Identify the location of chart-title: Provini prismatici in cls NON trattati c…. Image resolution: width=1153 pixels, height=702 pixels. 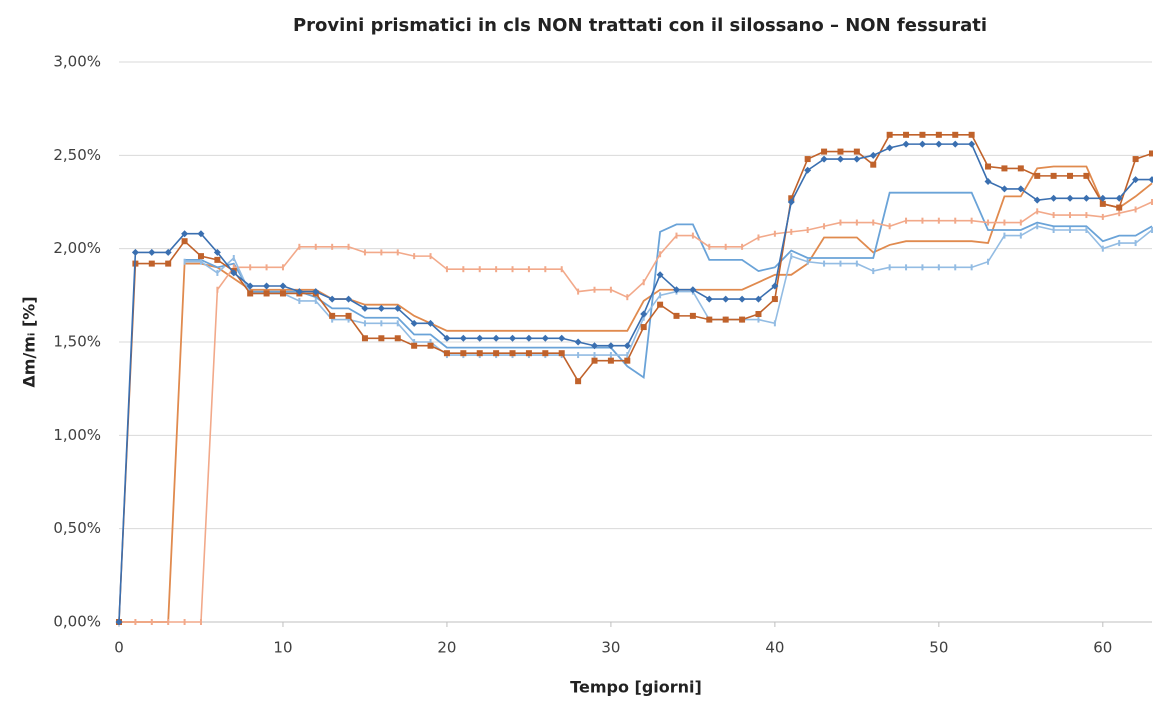
(640, 25).